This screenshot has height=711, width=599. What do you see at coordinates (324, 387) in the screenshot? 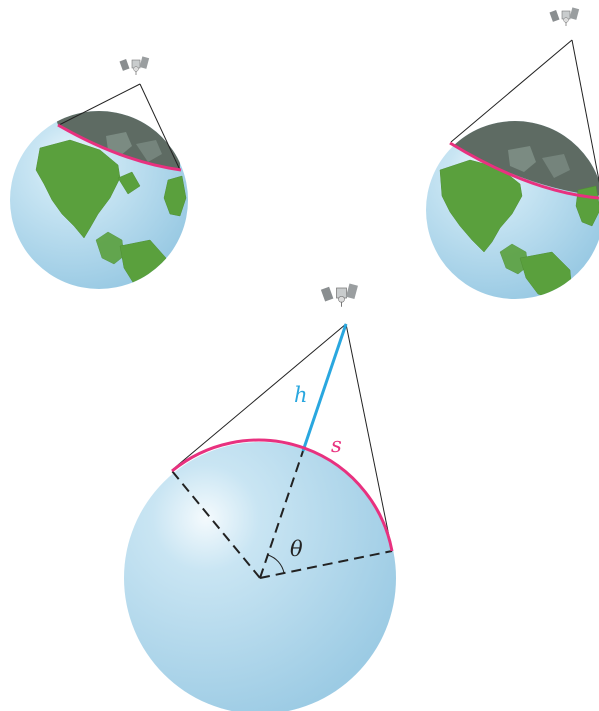
I see `height-line` at bounding box center [324, 387].